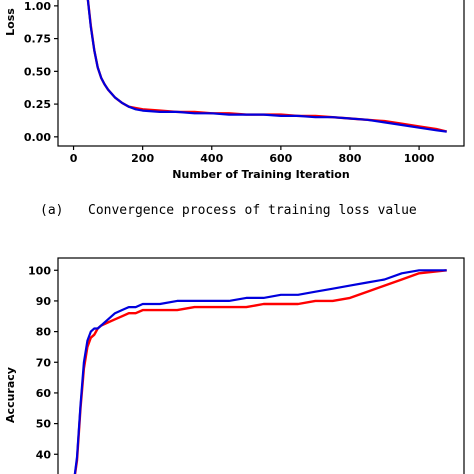  Describe the element at coordinates (37, 39) in the screenshot. I see `loss-y-tick-label: 0.75` at that location.